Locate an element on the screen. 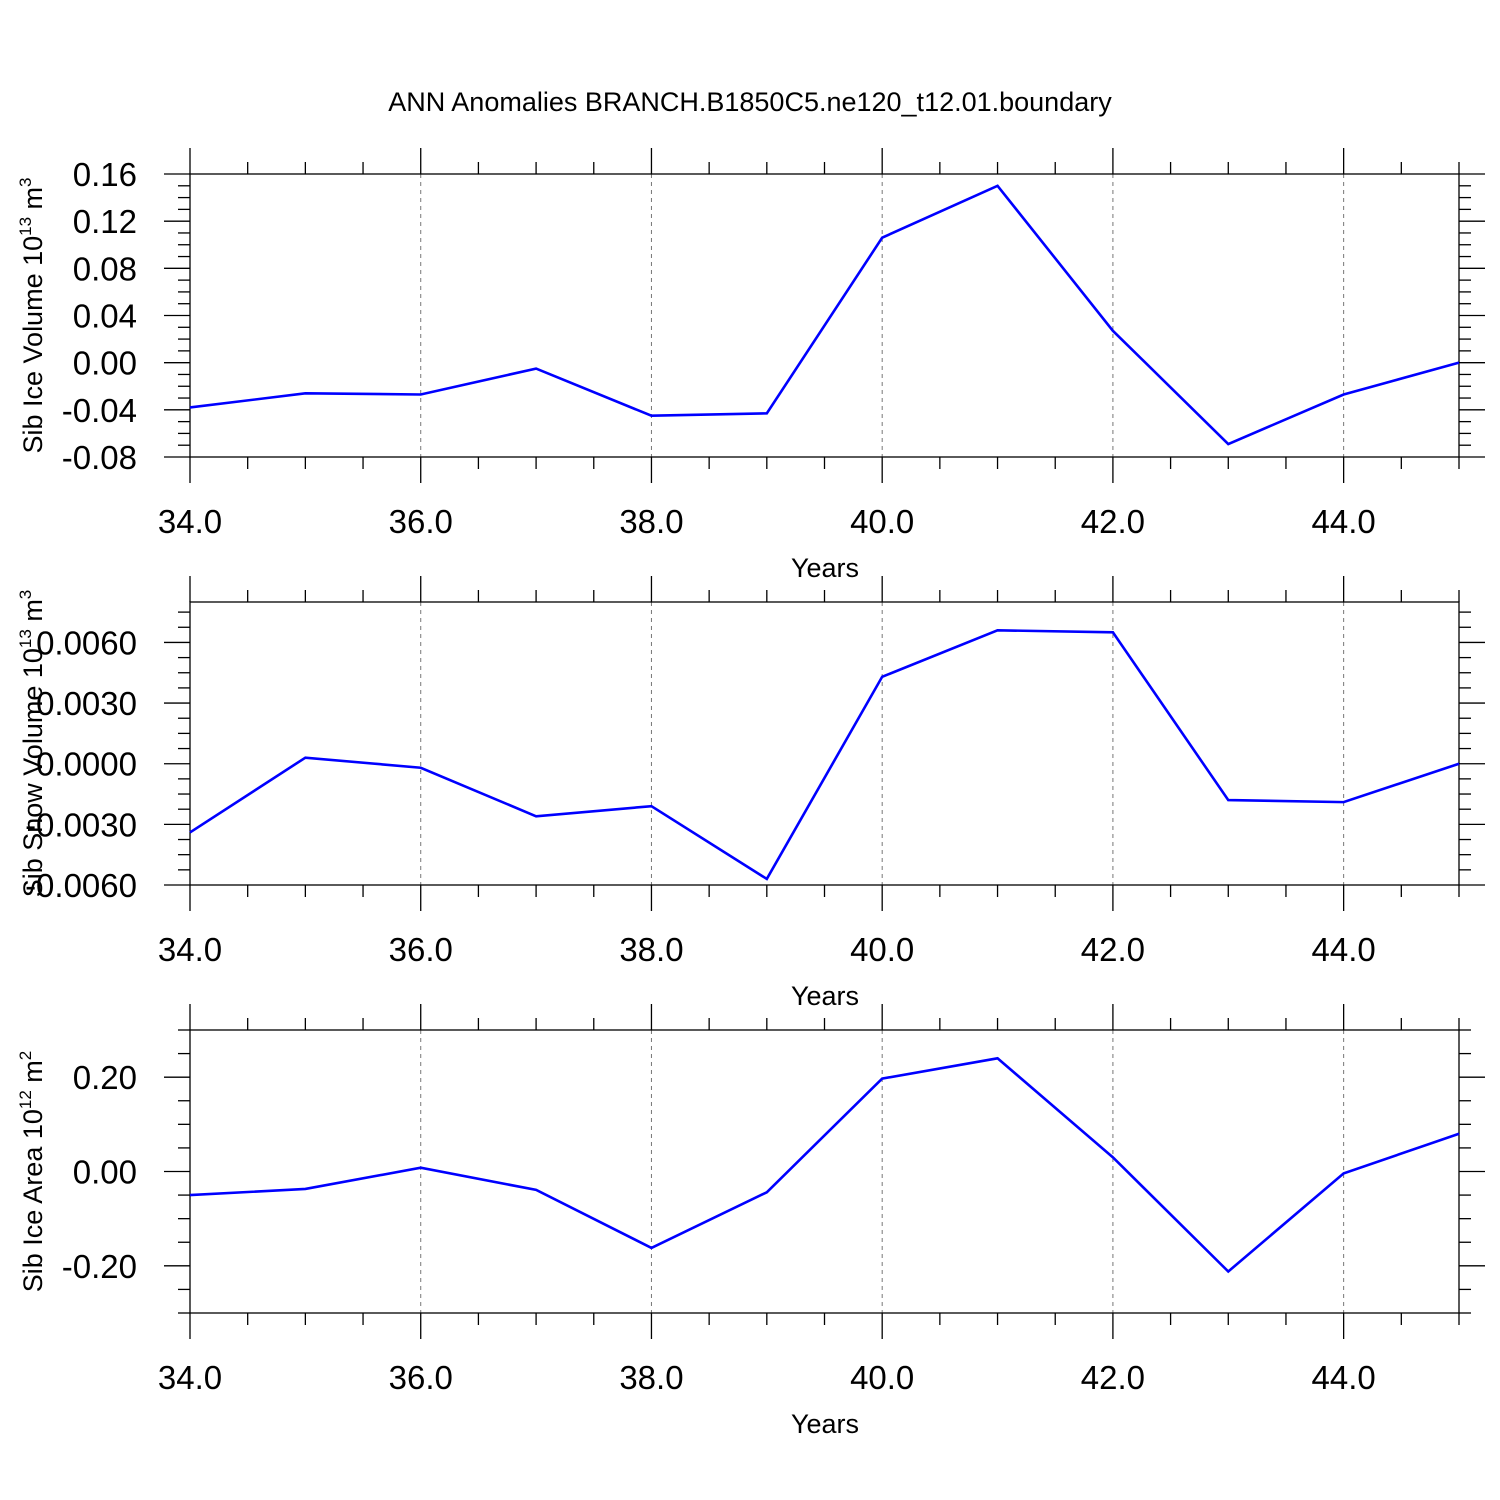 This screenshot has width=1500, height=1500. y-tick-label: 0.0030 is located at coordinates (86, 703).